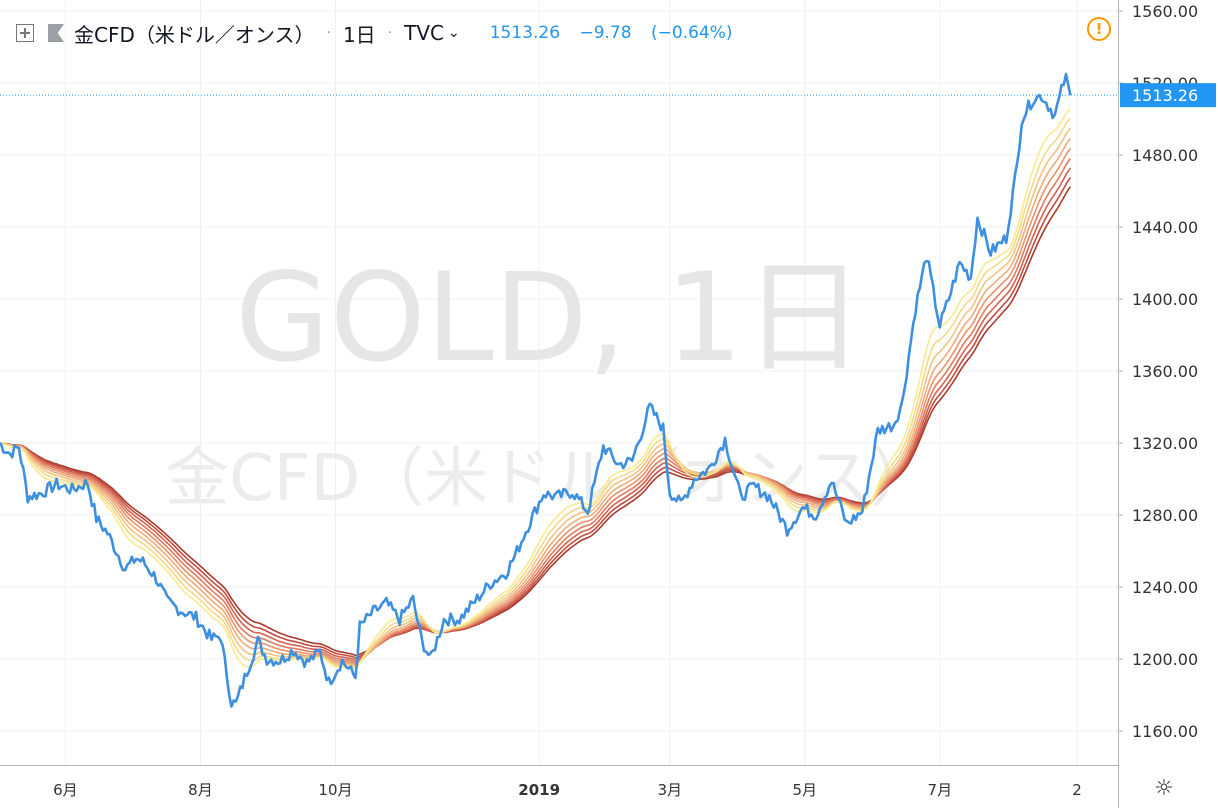 The width and height of the screenshot is (1218, 808). I want to click on last-price-value: 1513.26, so click(525, 33).